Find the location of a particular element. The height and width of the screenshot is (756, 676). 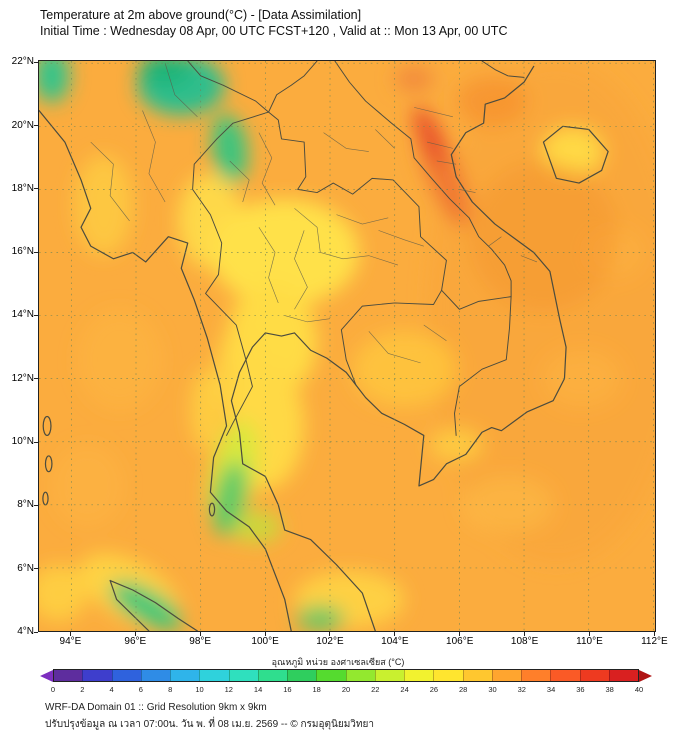

x-axis-label: 108°E is located at coordinates (524, 641).